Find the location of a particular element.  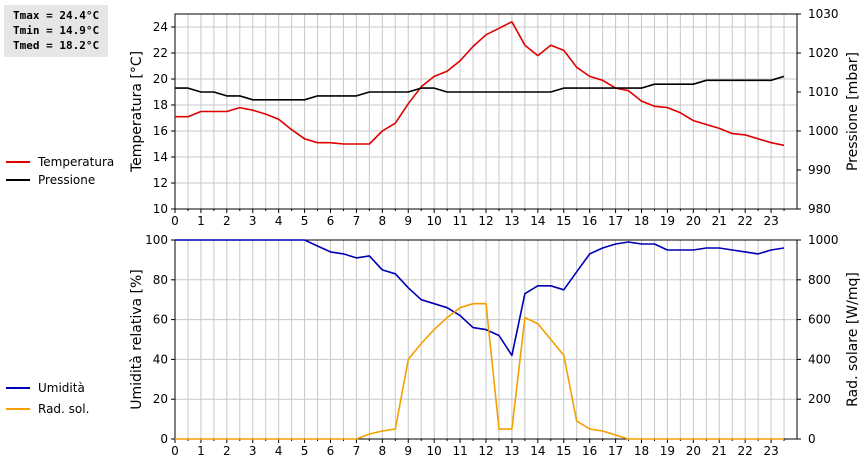

tmin-label: Tmin = 14.9°C is located at coordinates (56, 30).